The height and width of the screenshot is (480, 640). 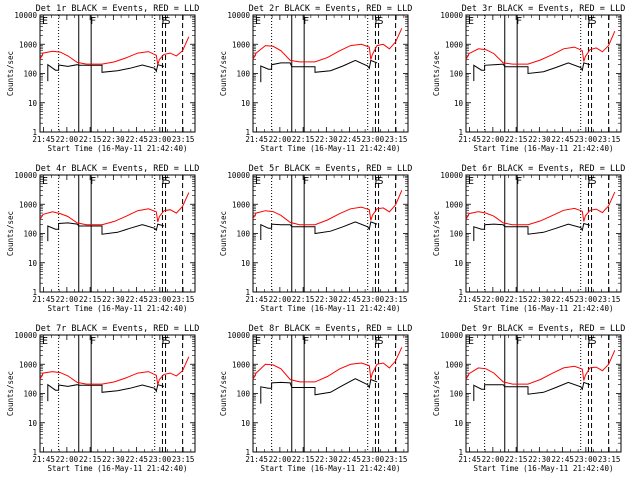 What do you see at coordinates (331, 169) in the screenshot?
I see `panel-title: Det 5r BLACK = Events, RED = LLD` at bounding box center [331, 169].